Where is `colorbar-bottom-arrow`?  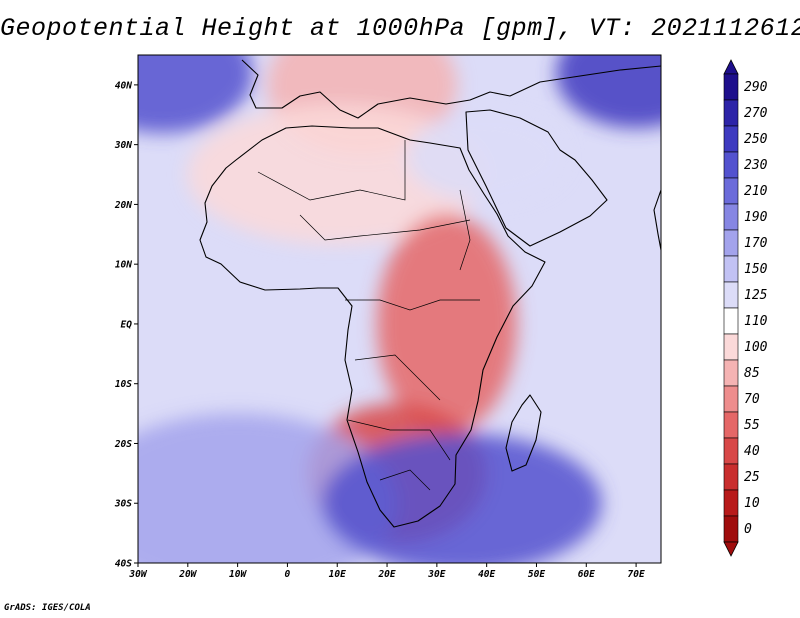 colorbar-bottom-arrow is located at coordinates (731, 549).